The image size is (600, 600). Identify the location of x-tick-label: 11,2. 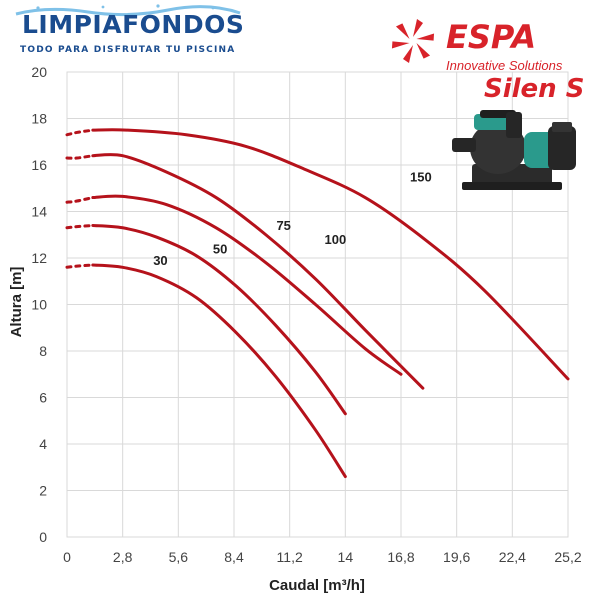
(290, 557).